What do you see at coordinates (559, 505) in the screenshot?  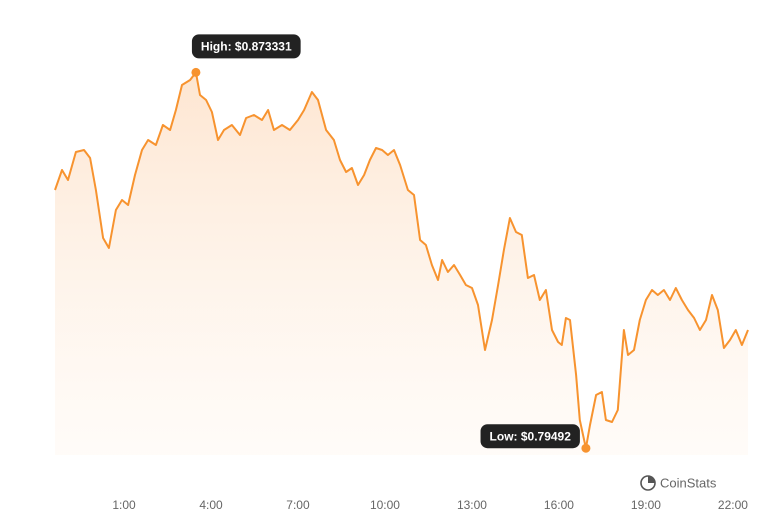 I see `x-tick-label: 16:00` at bounding box center [559, 505].